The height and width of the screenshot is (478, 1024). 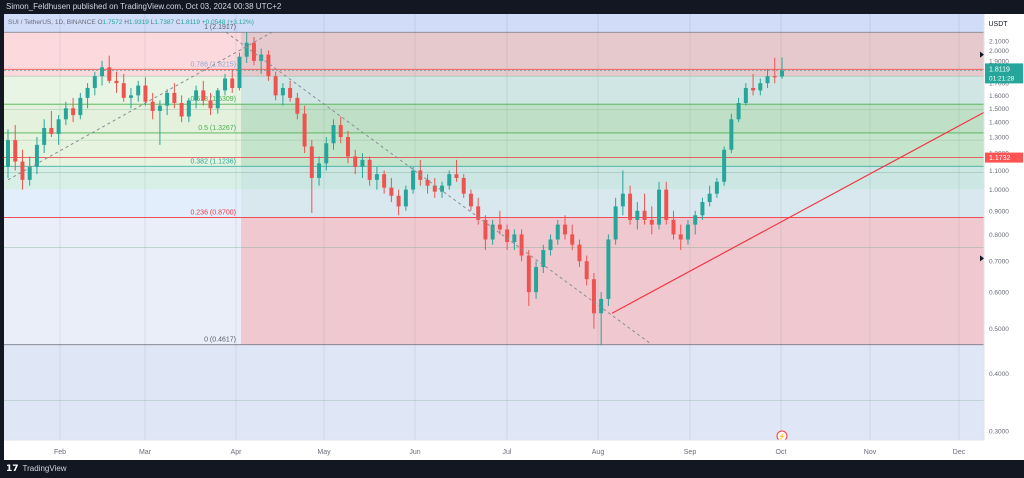 What do you see at coordinates (1004, 237) in the screenshot?
I see `price-axis` at bounding box center [1004, 237].